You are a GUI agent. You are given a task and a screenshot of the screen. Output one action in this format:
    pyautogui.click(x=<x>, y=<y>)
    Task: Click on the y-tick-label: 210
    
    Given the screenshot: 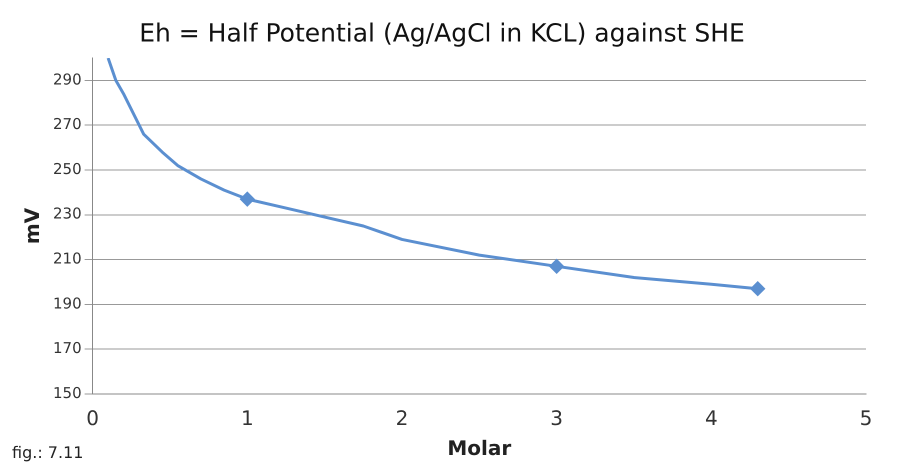 What is the action you would take?
    pyautogui.click(x=67, y=258)
    